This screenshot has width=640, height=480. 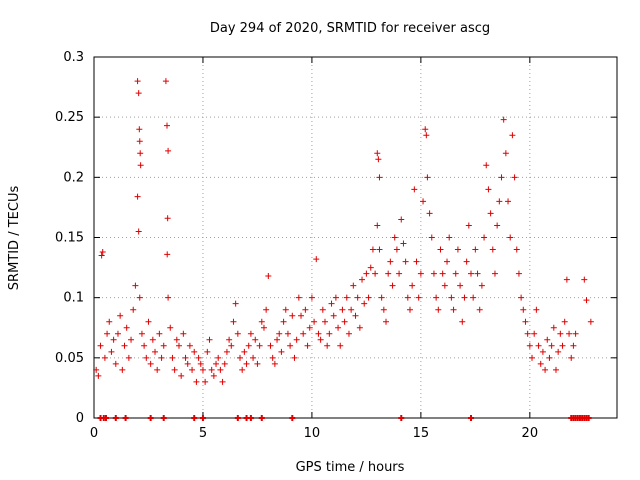 I want to click on y-tick-label: 0.25, so click(x=69, y=117).